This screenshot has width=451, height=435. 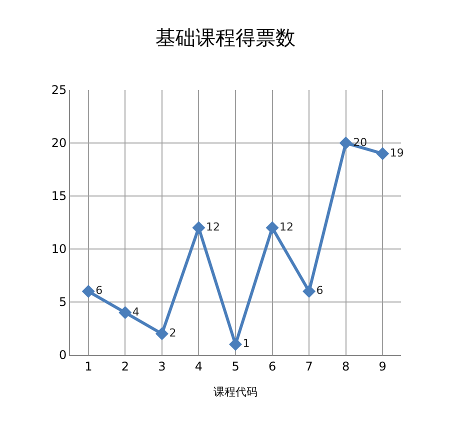 What do you see at coordinates (272, 366) in the screenshot?
I see `x-tick-label: 6` at bounding box center [272, 366].